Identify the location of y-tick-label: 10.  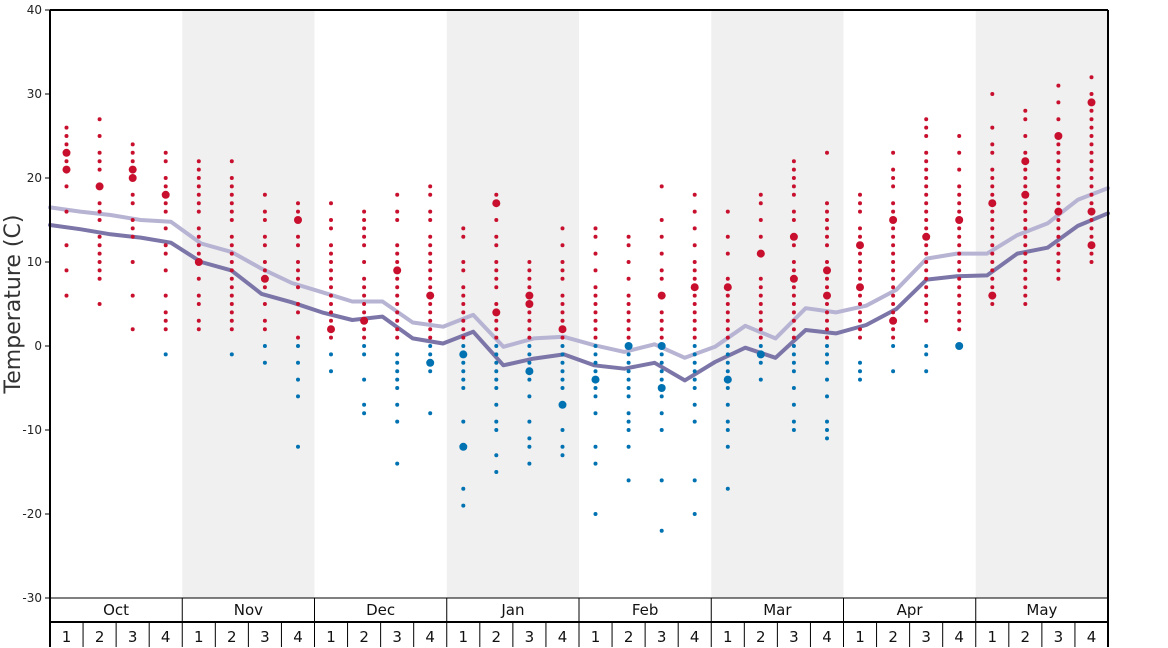
(34, 262).